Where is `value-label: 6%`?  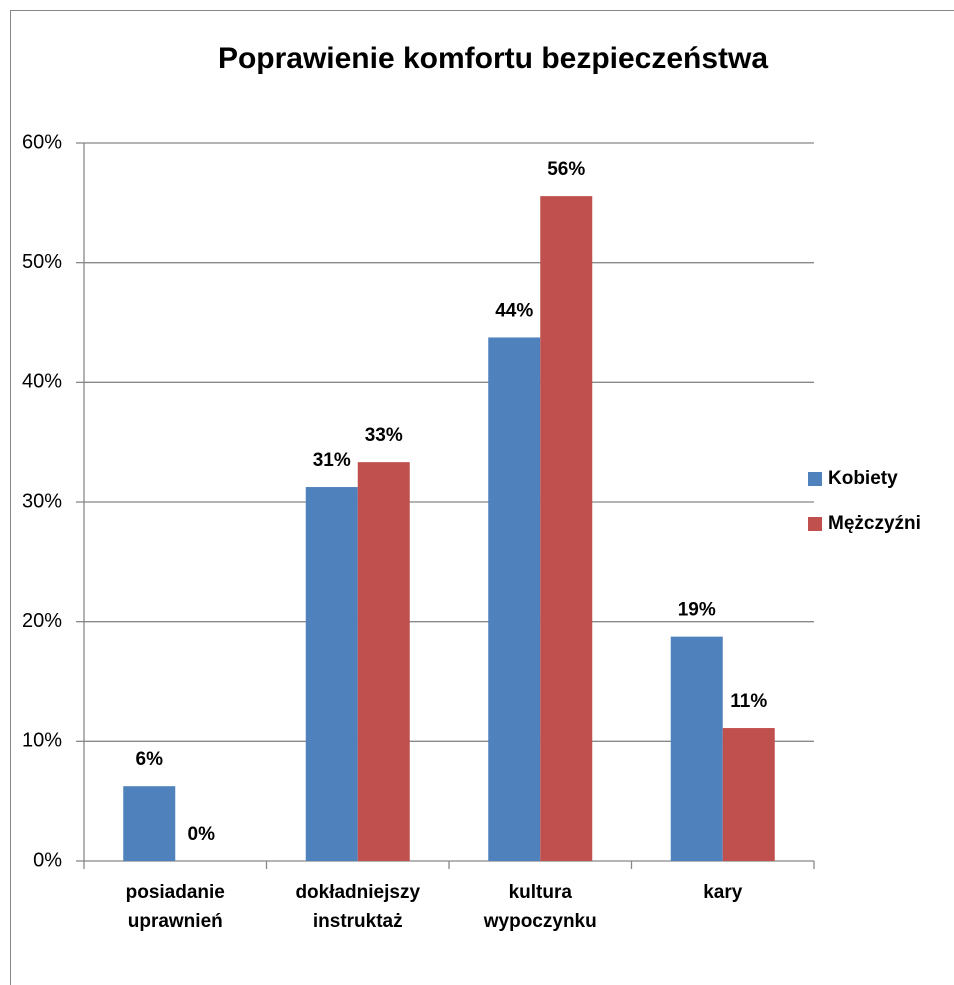 value-label: 6% is located at coordinates (150, 759).